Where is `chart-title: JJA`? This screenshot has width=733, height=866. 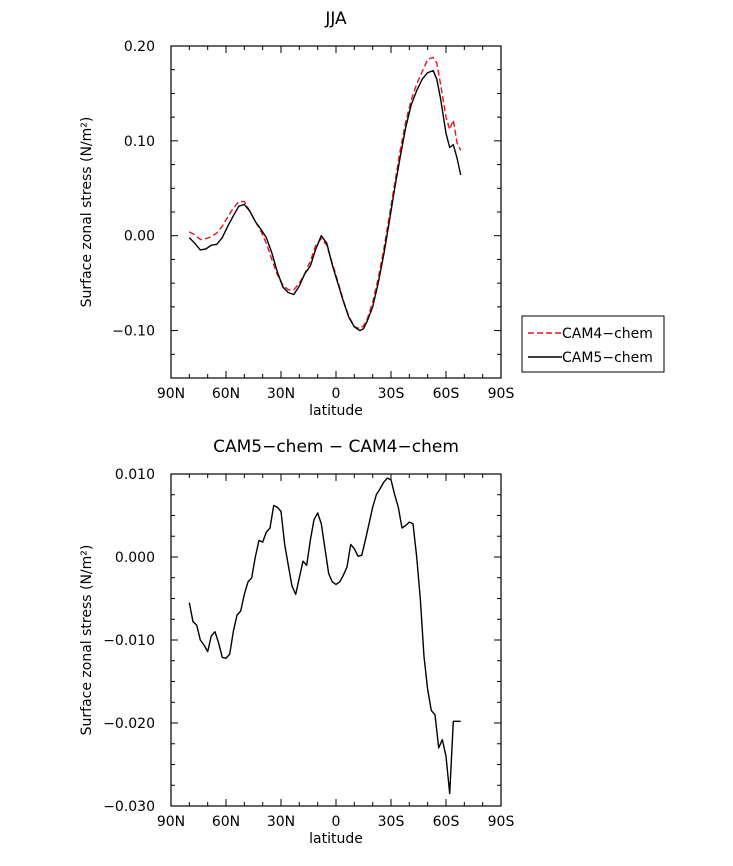 chart-title: JJA is located at coordinates (335, 19).